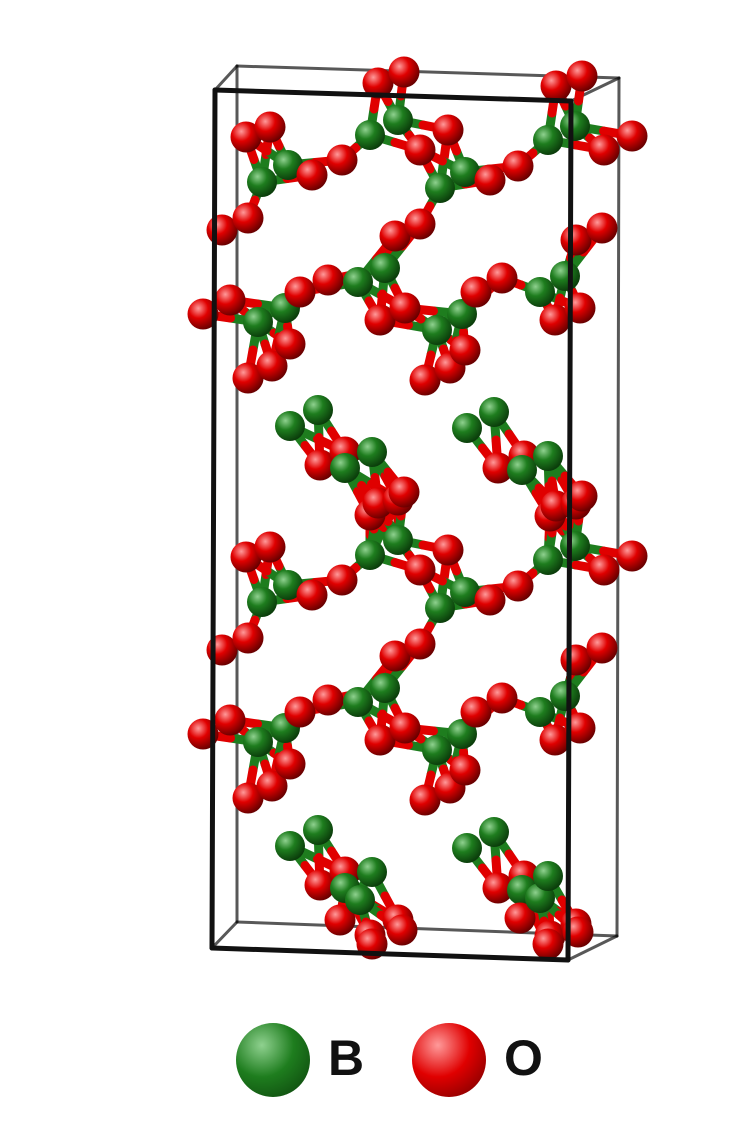  Describe the element at coordinates (346, 1058) in the screenshot. I see `legend-label-boron: B` at that location.